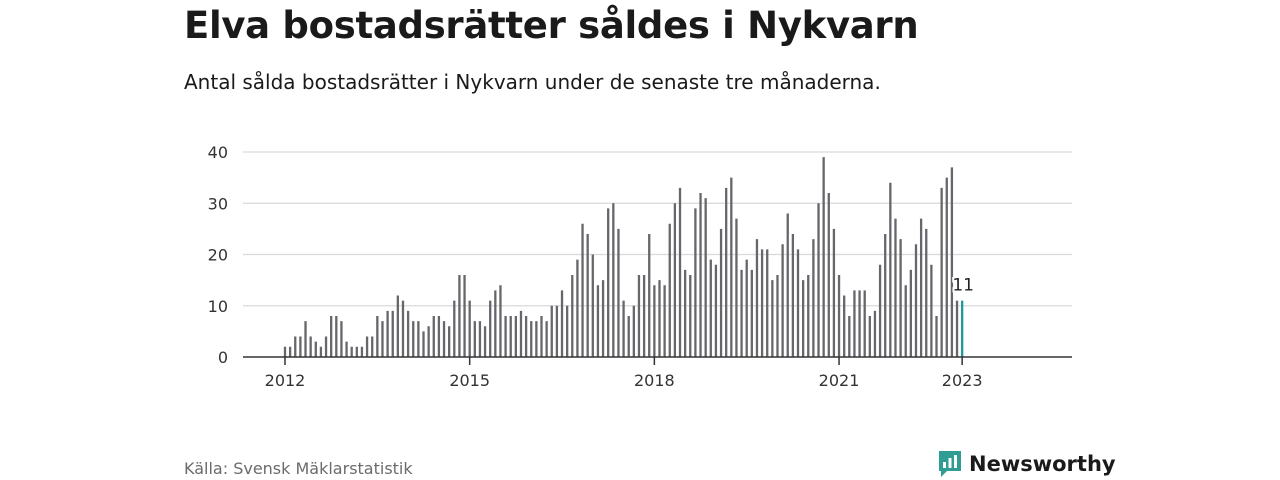  I want to click on y-tick-label: 0, so click(223, 357).